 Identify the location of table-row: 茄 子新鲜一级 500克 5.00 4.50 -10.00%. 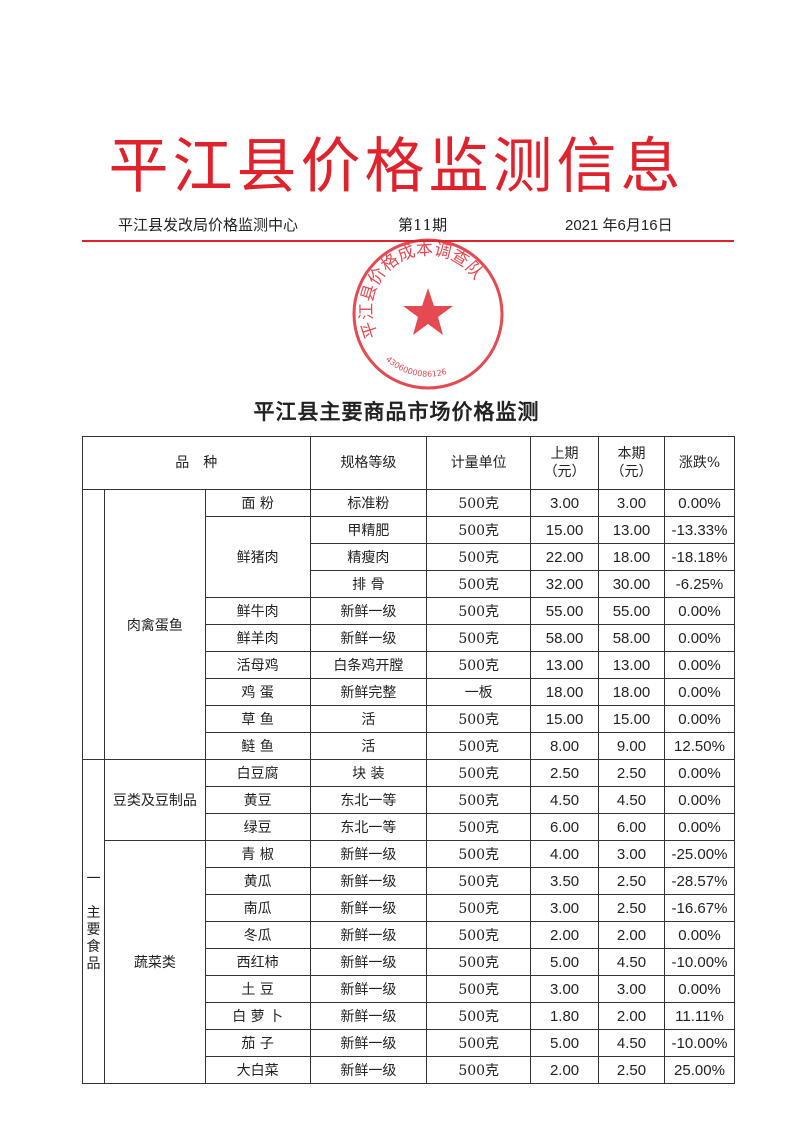
(409, 1043).